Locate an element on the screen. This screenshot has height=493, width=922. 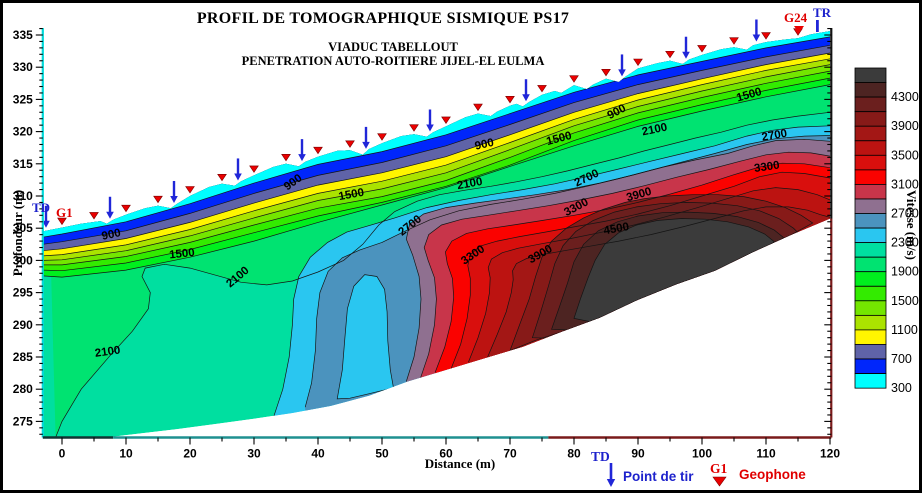
legend-geophone-label: Geophone is located at coordinates (772, 474).